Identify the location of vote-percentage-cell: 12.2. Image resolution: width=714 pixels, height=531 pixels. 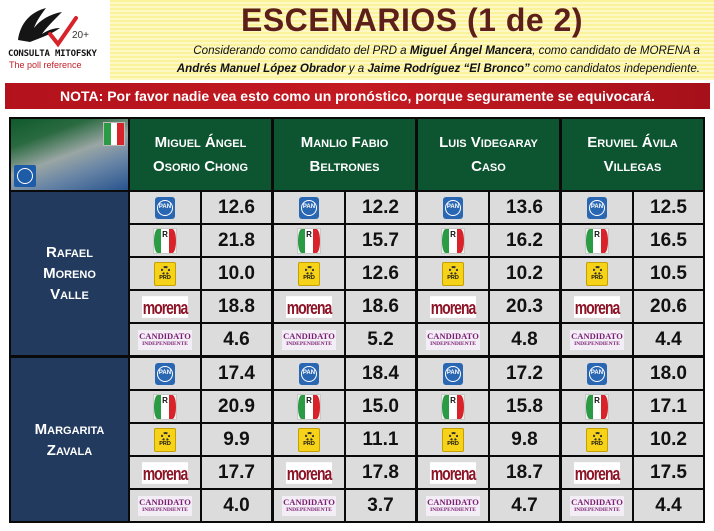
(380, 207).